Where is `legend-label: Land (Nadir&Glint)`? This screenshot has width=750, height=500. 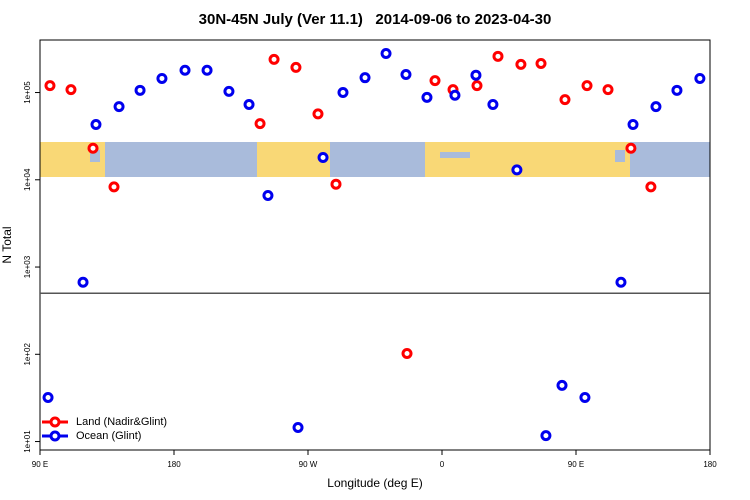
legend-label: Land (Nadir&Glint) is located at coordinates (121, 422).